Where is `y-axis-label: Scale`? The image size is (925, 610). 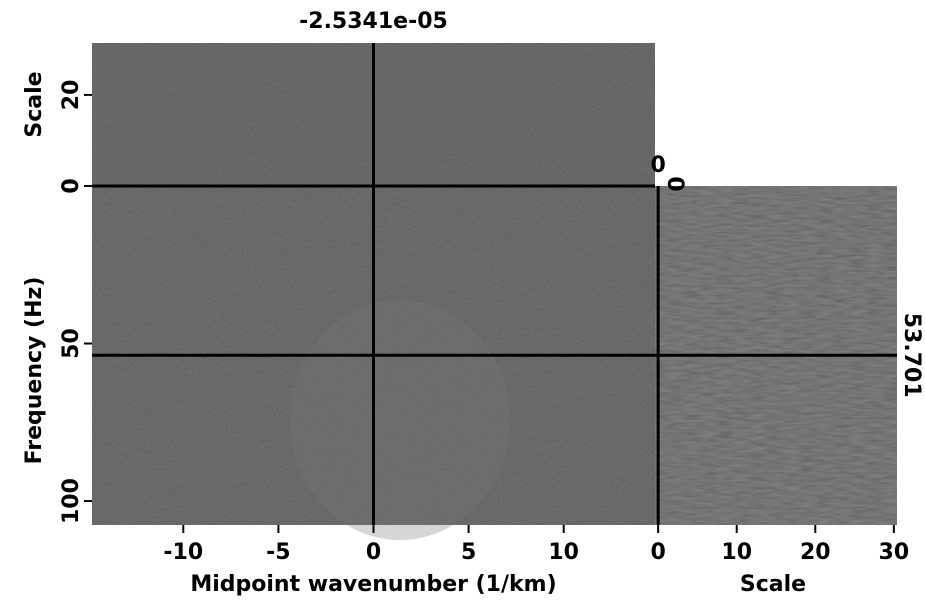 y-axis-label: Scale is located at coordinates (34, 104).